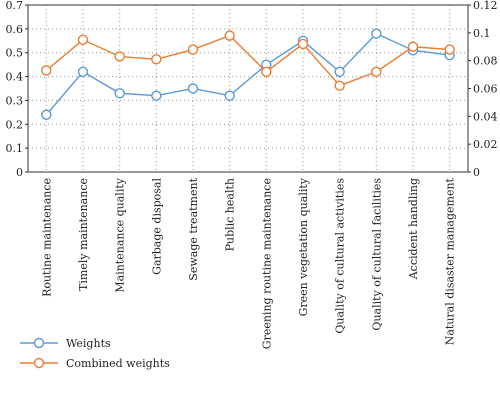  What do you see at coordinates (118, 363) in the screenshot?
I see `legend-label: Combined weights` at bounding box center [118, 363].